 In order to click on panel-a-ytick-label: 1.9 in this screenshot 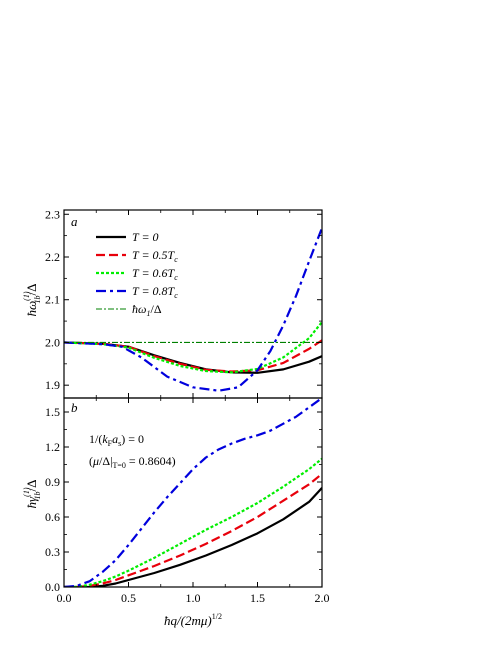, I will do `click(52, 385)`.